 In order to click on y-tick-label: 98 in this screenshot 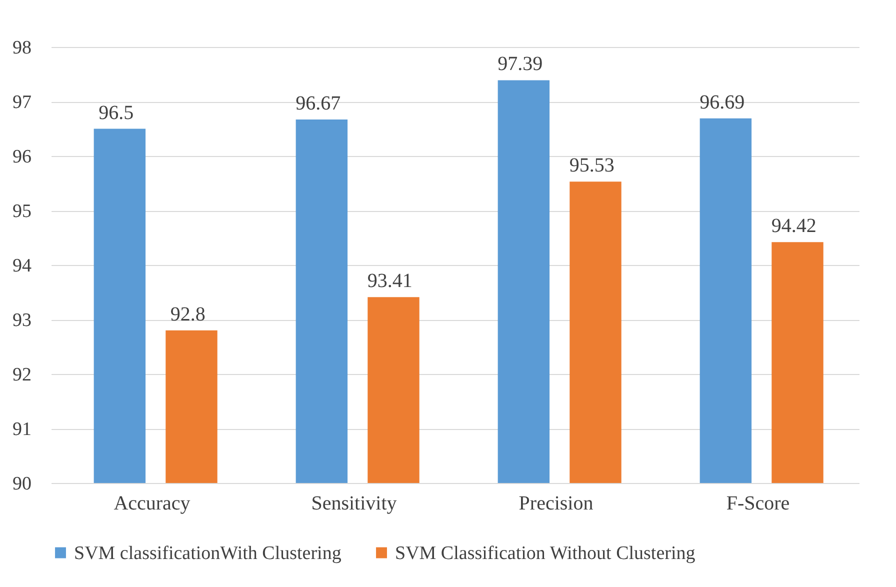, I will do `click(22, 48)`.